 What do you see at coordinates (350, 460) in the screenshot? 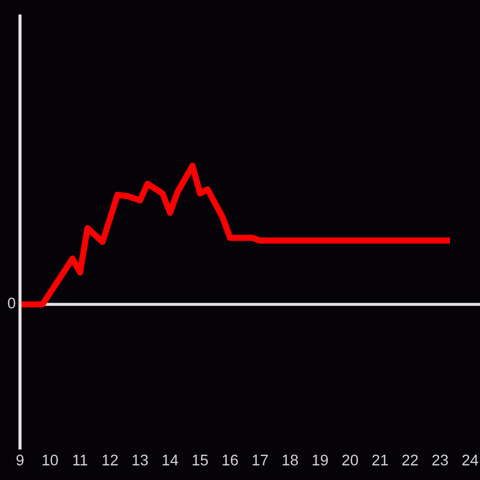
I see `x-tick-label: 20` at bounding box center [350, 460].